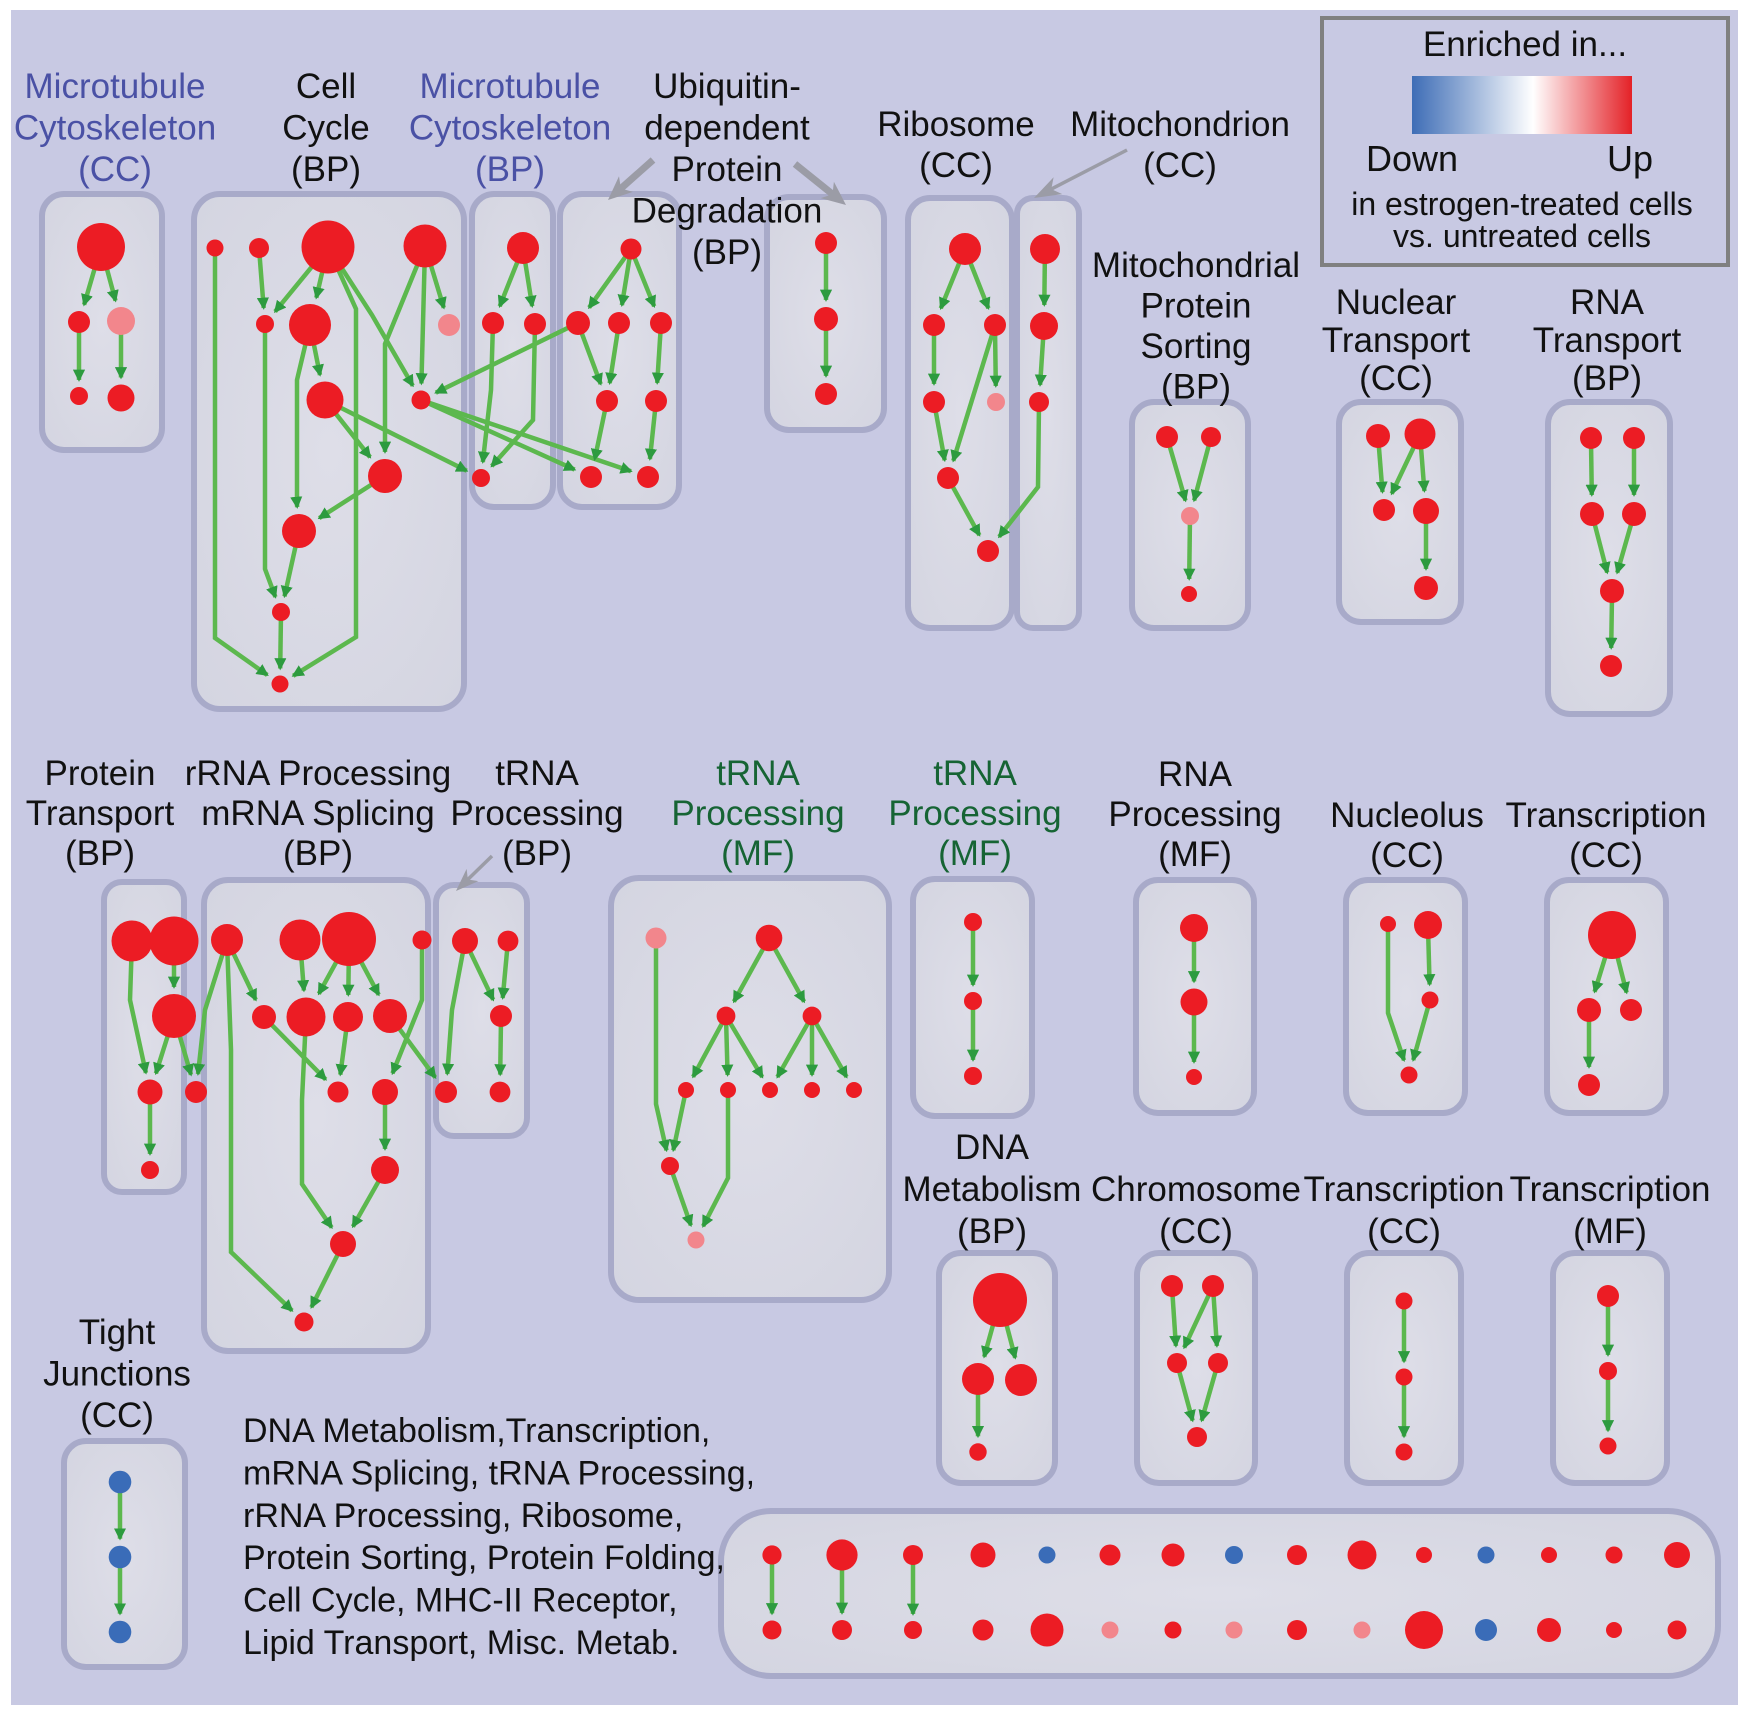 The width and height of the screenshot is (1750, 1715). What do you see at coordinates (1407, 815) in the screenshot?
I see `svg-text: Nucleolus` at bounding box center [1407, 815].